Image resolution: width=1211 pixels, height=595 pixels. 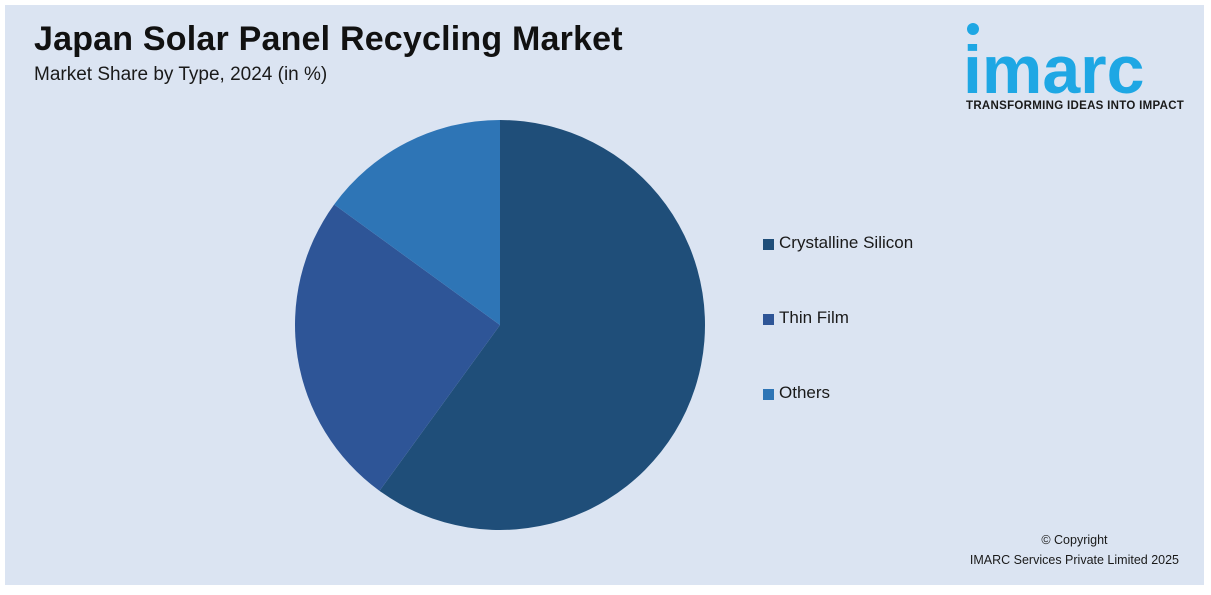 I want to click on logo-dot, so click(x=973, y=29).